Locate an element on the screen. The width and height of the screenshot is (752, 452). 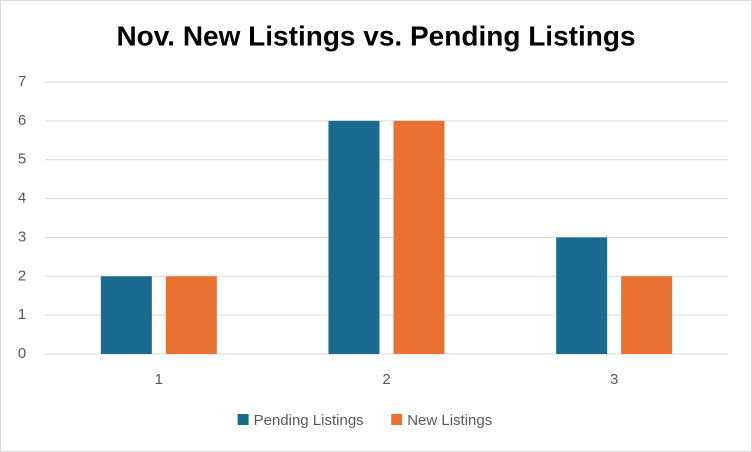
y-tick-label: 7 is located at coordinates (22, 81).